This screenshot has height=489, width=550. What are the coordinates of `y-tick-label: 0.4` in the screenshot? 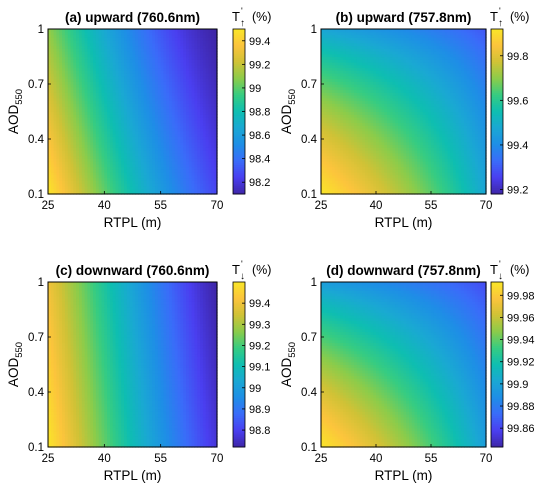 It's located at (36, 140).